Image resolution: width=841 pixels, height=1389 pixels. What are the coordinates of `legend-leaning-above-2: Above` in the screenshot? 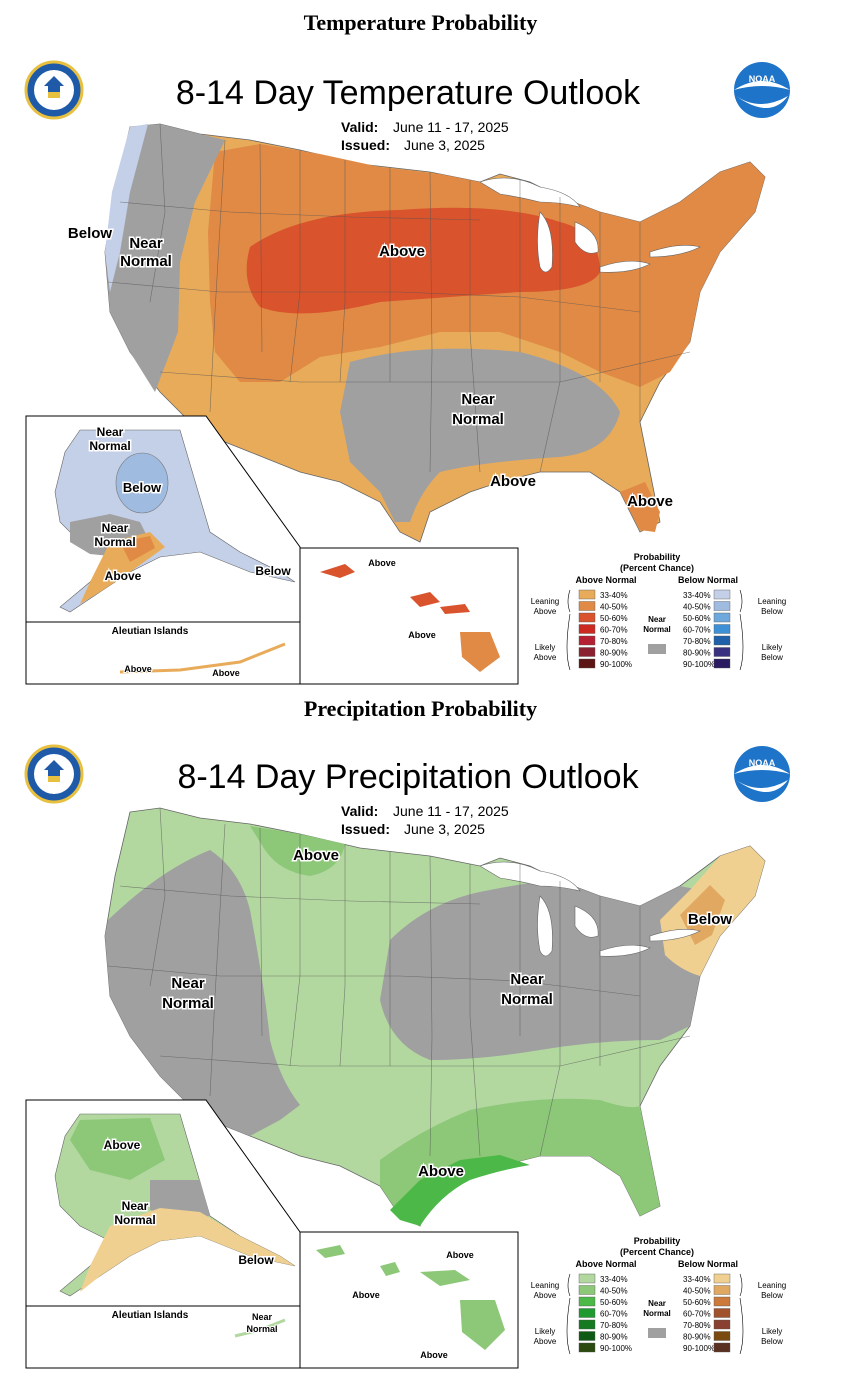 It's located at (545, 611).